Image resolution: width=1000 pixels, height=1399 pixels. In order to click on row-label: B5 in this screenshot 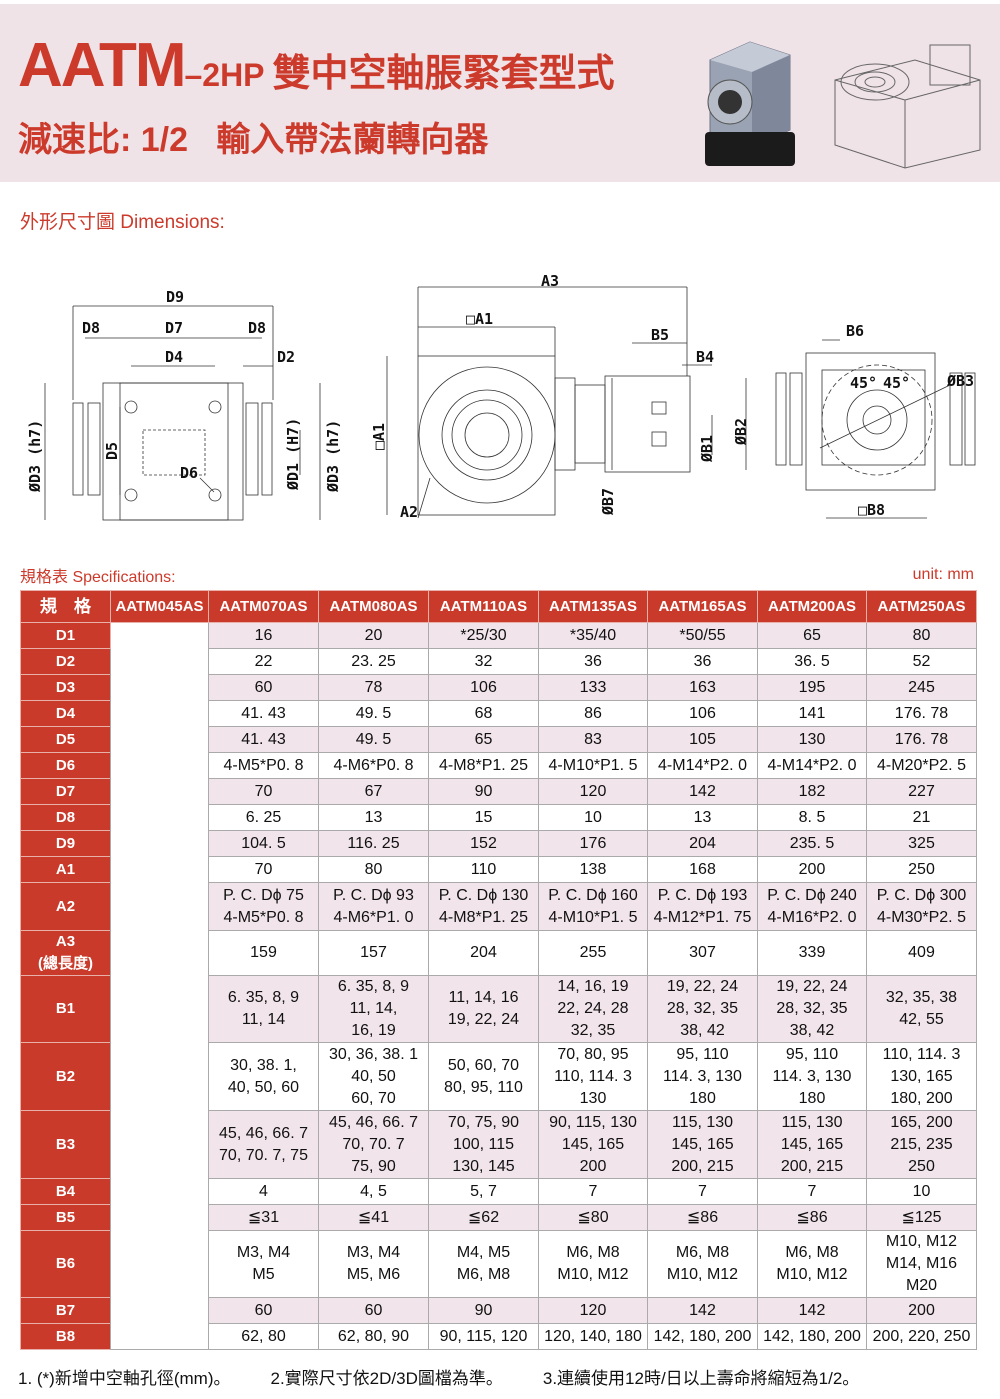, I will do `click(65, 1217)`.